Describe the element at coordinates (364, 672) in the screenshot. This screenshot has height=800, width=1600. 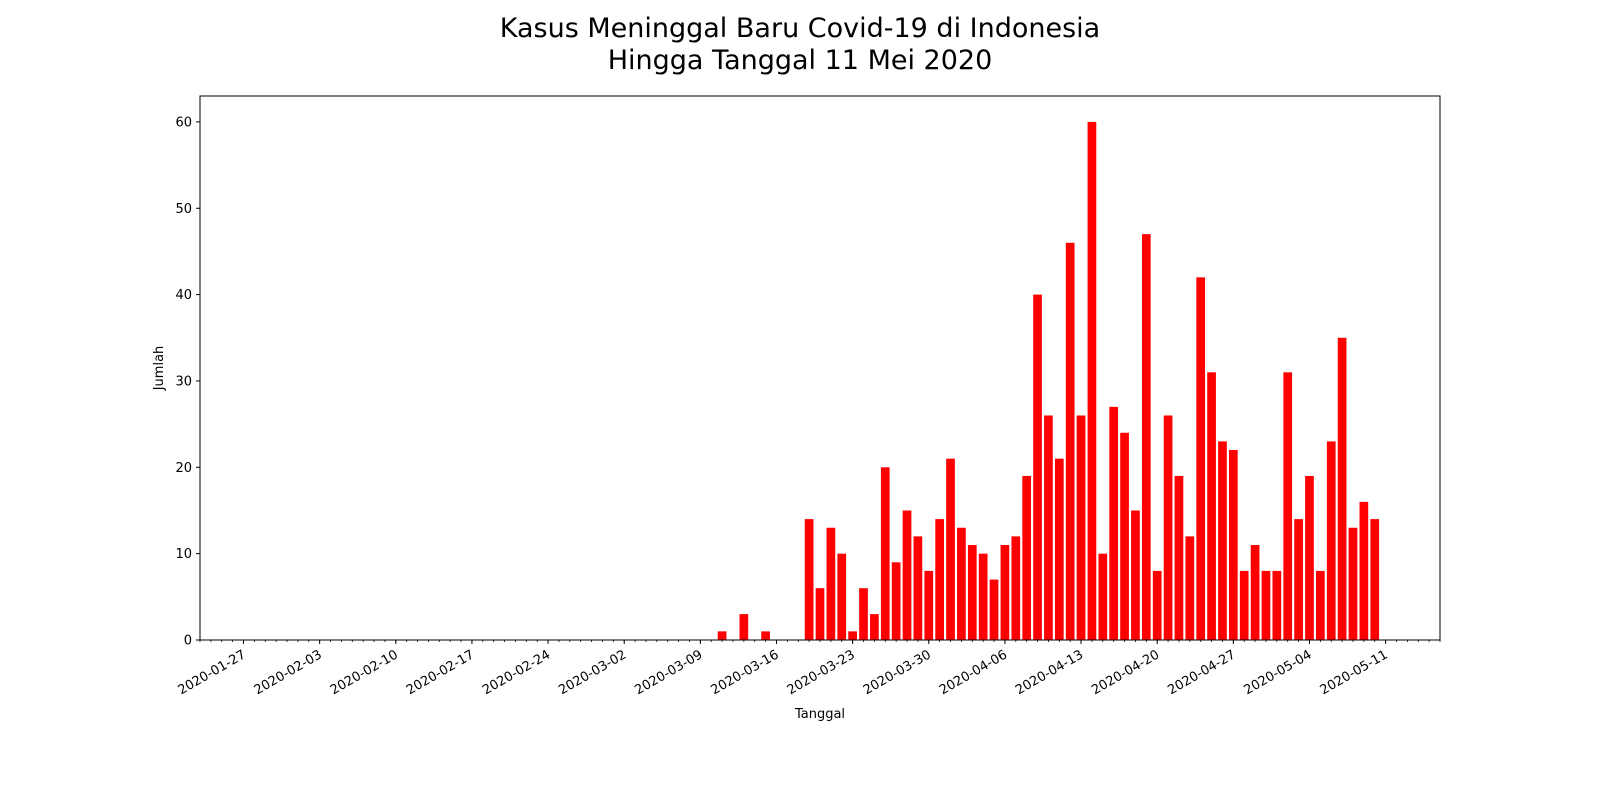
I see `x-tick-label: 2020-02-10` at that location.